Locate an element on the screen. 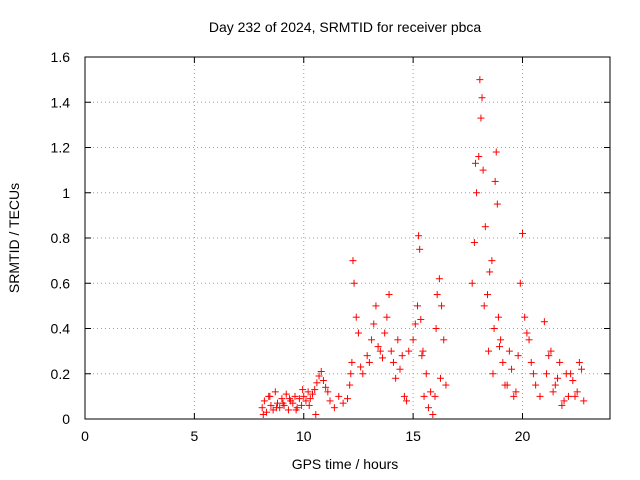 Image resolution: width=640 pixels, height=480 pixels. y-tick-label: 1.4 is located at coordinates (61, 102).